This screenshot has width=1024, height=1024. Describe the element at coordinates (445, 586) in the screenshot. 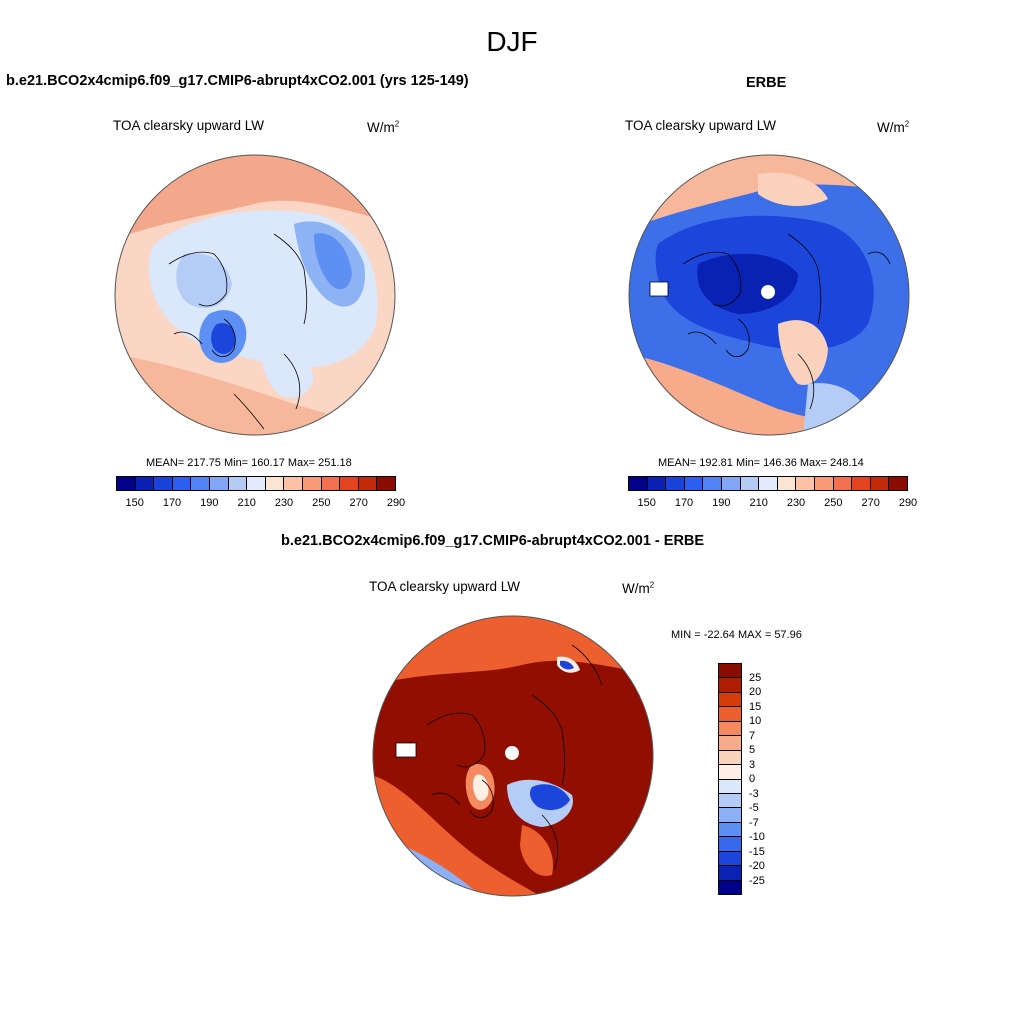

I see `diff-variable-label: TOA clearsky upward LW` at that location.